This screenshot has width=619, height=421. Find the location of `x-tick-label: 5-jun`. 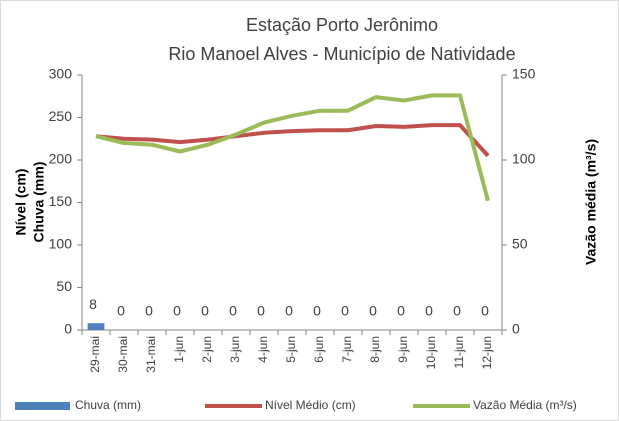

x-tick-label: 5-jun is located at coordinates (291, 349).